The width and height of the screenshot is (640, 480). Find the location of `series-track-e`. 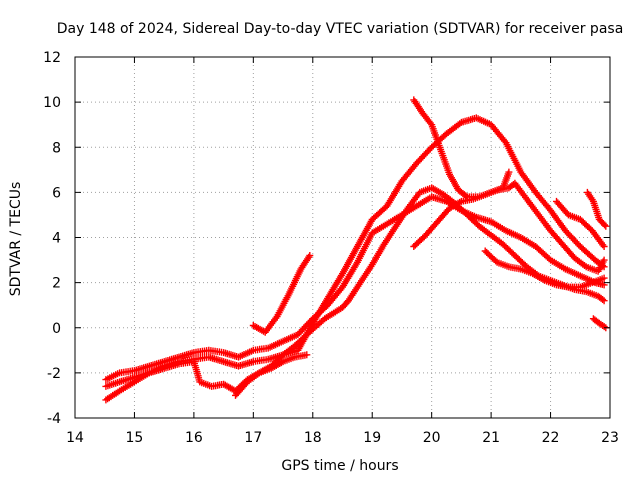

series-track-e is located at coordinates (281, 294).